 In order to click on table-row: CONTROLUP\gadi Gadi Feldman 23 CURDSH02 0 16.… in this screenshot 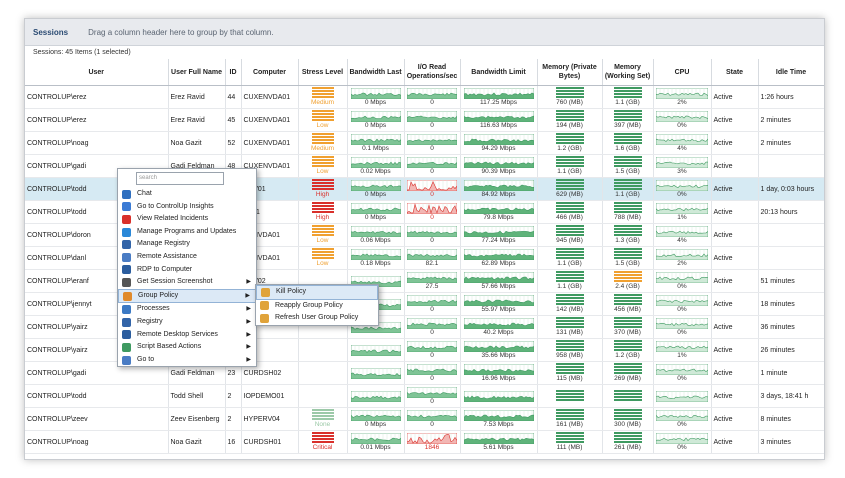, I will do `click(424, 373)`.